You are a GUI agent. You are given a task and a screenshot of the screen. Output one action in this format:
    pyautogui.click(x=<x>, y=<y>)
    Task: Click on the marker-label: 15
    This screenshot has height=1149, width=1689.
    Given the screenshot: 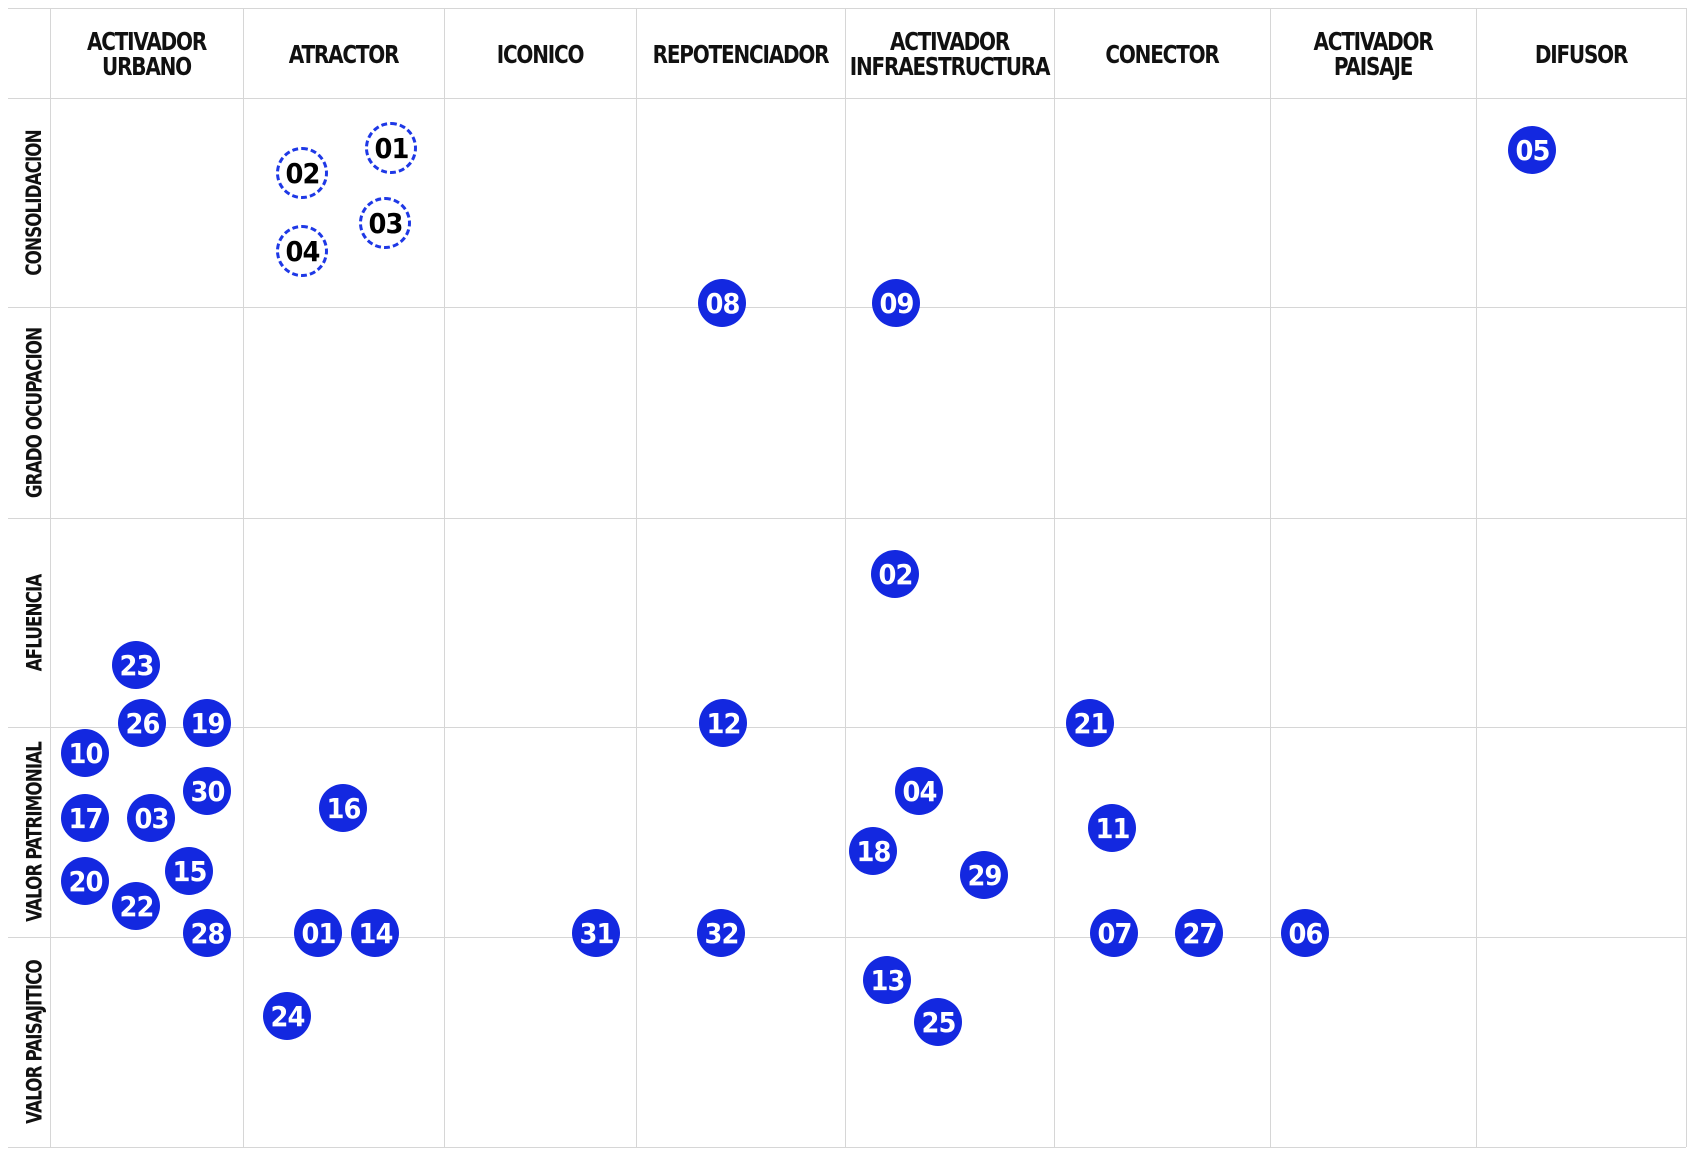 What is the action you would take?
    pyautogui.click(x=189, y=871)
    